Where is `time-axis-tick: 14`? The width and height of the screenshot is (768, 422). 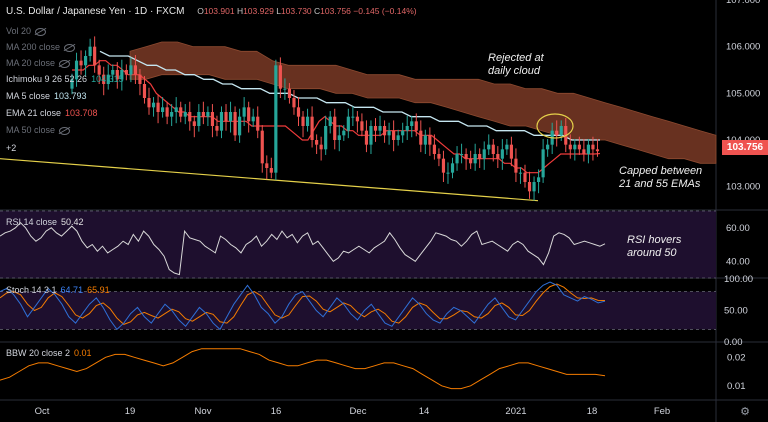 time-axis-tick: 14 is located at coordinates (424, 411).